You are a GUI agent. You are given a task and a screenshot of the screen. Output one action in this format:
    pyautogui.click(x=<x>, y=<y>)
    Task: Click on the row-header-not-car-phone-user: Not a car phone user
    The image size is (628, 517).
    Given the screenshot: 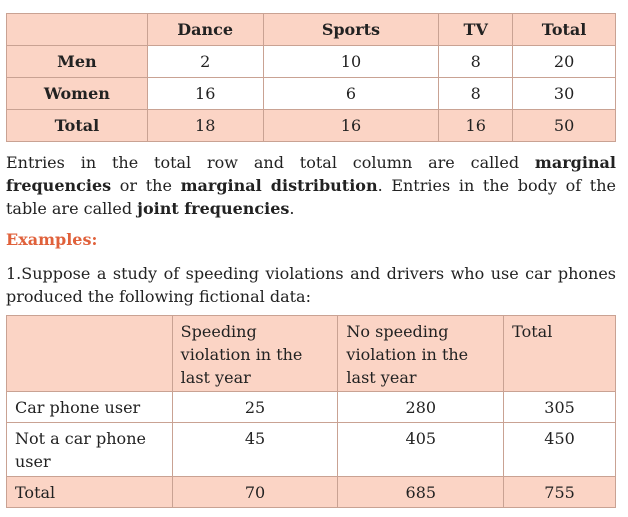 What is the action you would take?
    pyautogui.click(x=89, y=449)
    